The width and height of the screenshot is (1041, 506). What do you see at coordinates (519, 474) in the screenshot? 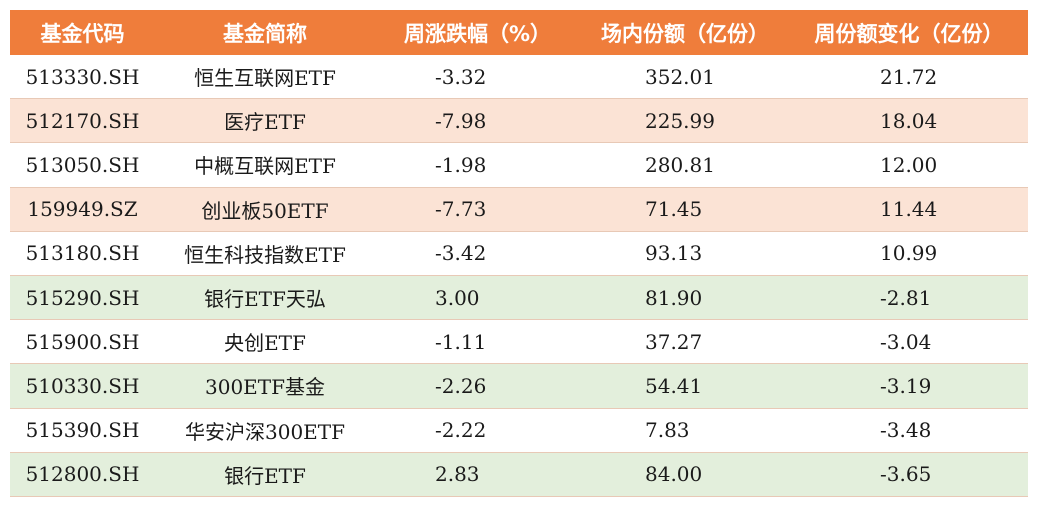
I see `table-row: 512800.SH 银行ETF 2.83 84.00 -3.65` at bounding box center [519, 474].